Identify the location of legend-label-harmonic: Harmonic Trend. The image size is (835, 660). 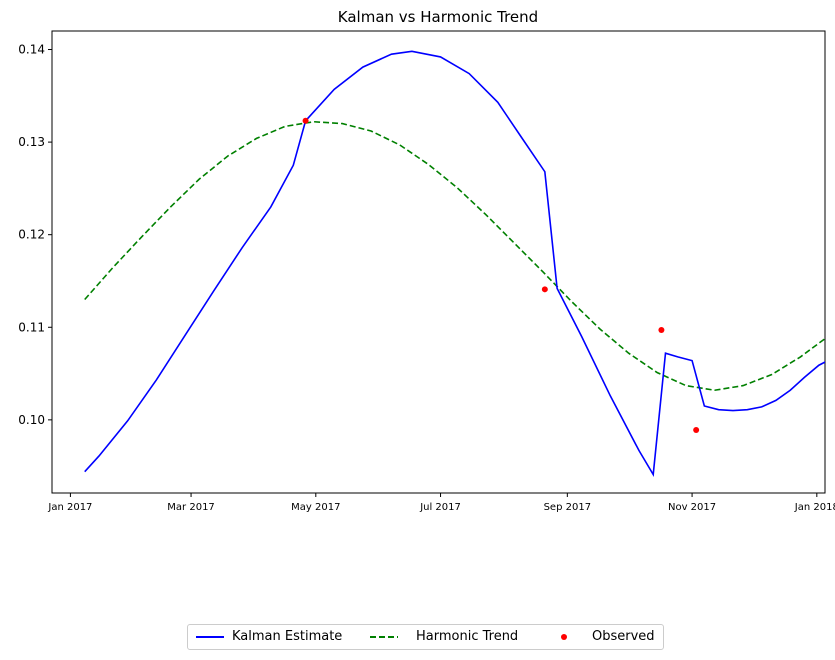
(467, 636).